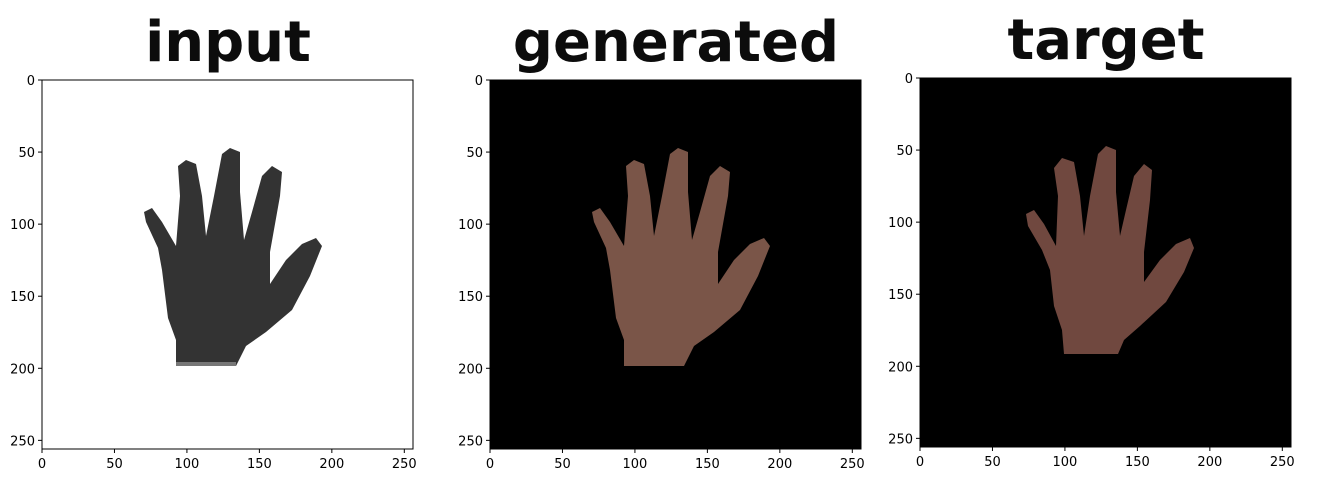 The height and width of the screenshot is (487, 1335). What do you see at coordinates (676, 42) in the screenshot?
I see `panel-title-generated: generated` at bounding box center [676, 42].